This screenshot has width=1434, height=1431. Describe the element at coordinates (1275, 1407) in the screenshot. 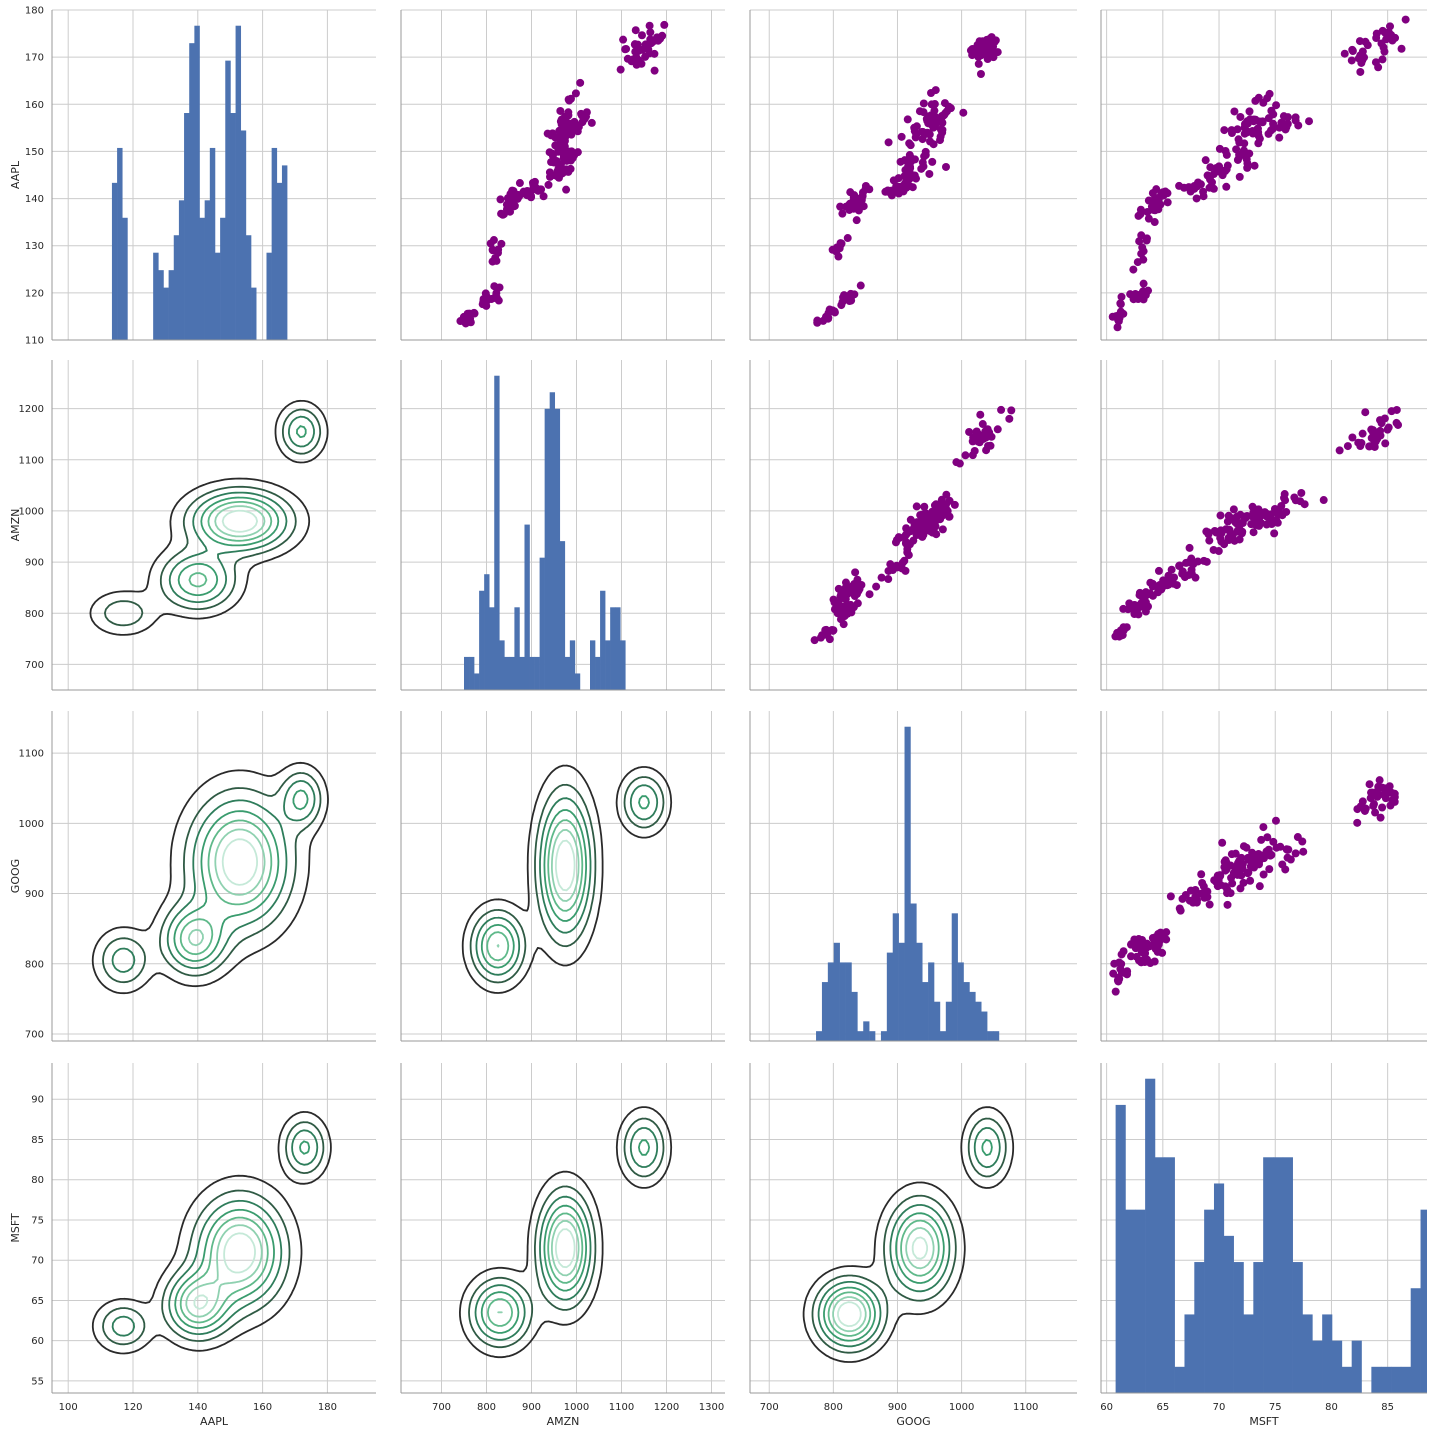

I see `x-tick-label: 75` at that location.